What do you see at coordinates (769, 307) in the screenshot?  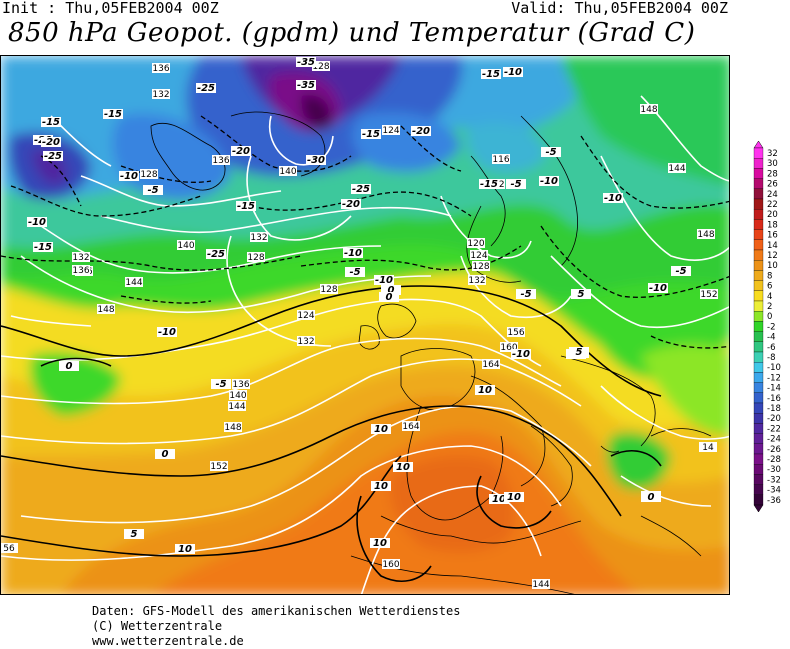 I see `legend-label: 2` at bounding box center [769, 307].